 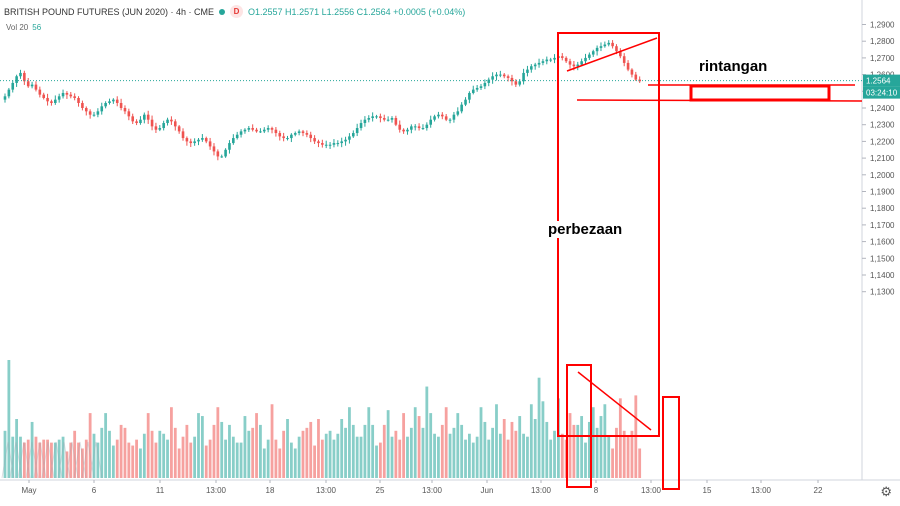 What do you see at coordinates (878, 81) in the screenshot?
I see `current-price-label: 1.2564` at bounding box center [878, 81].